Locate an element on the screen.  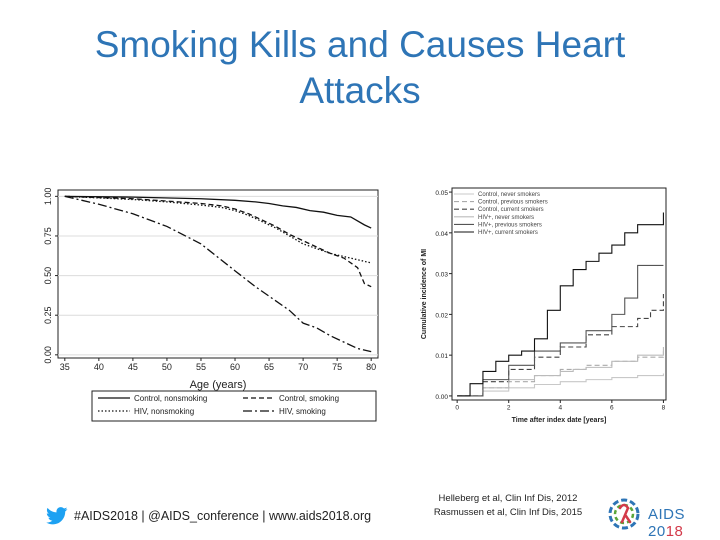
series-line-hiv-previous-smokers is located at coordinates (560, 330).